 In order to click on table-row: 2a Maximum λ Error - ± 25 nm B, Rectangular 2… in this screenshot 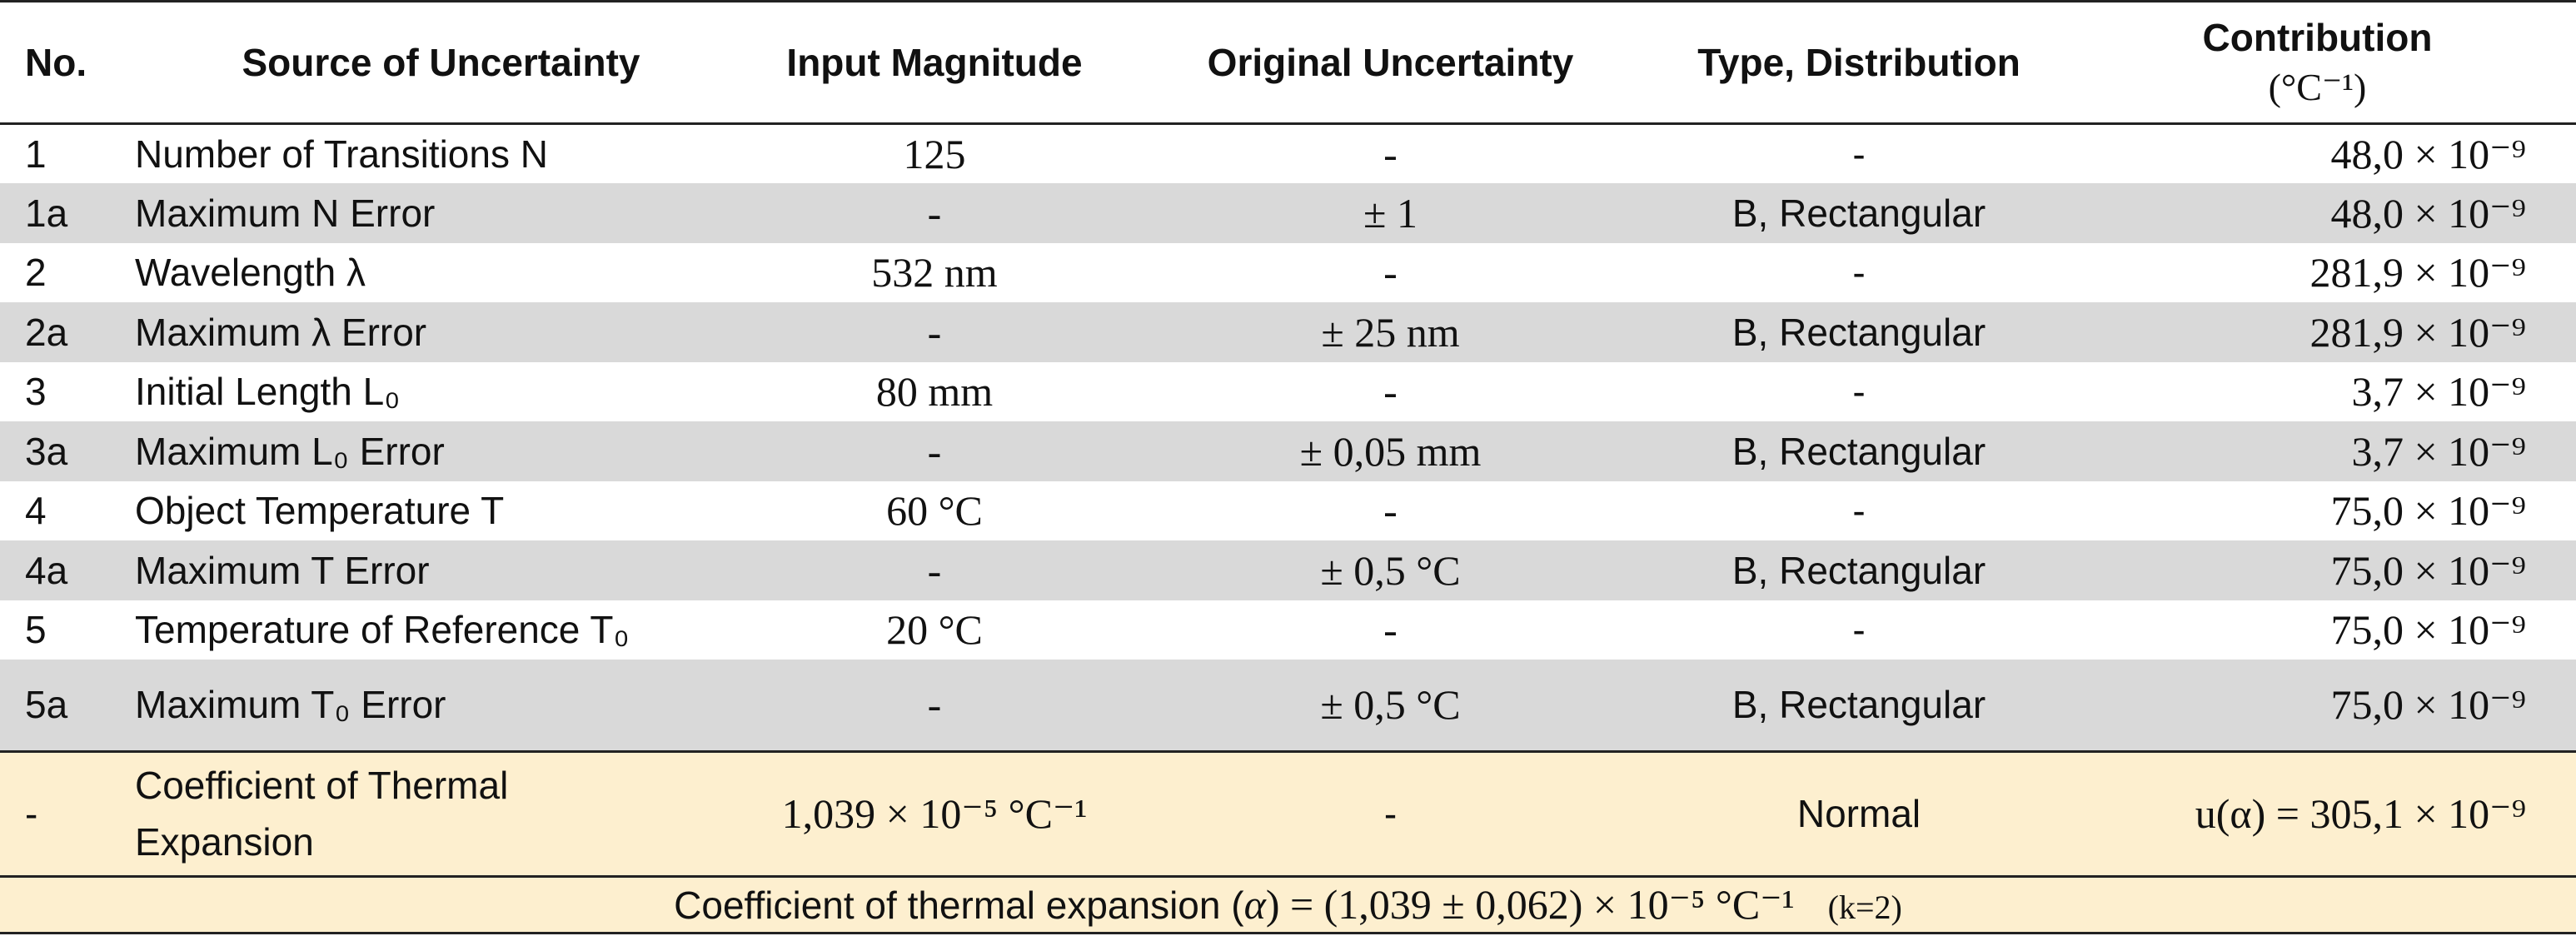, I will do `click(1288, 332)`.